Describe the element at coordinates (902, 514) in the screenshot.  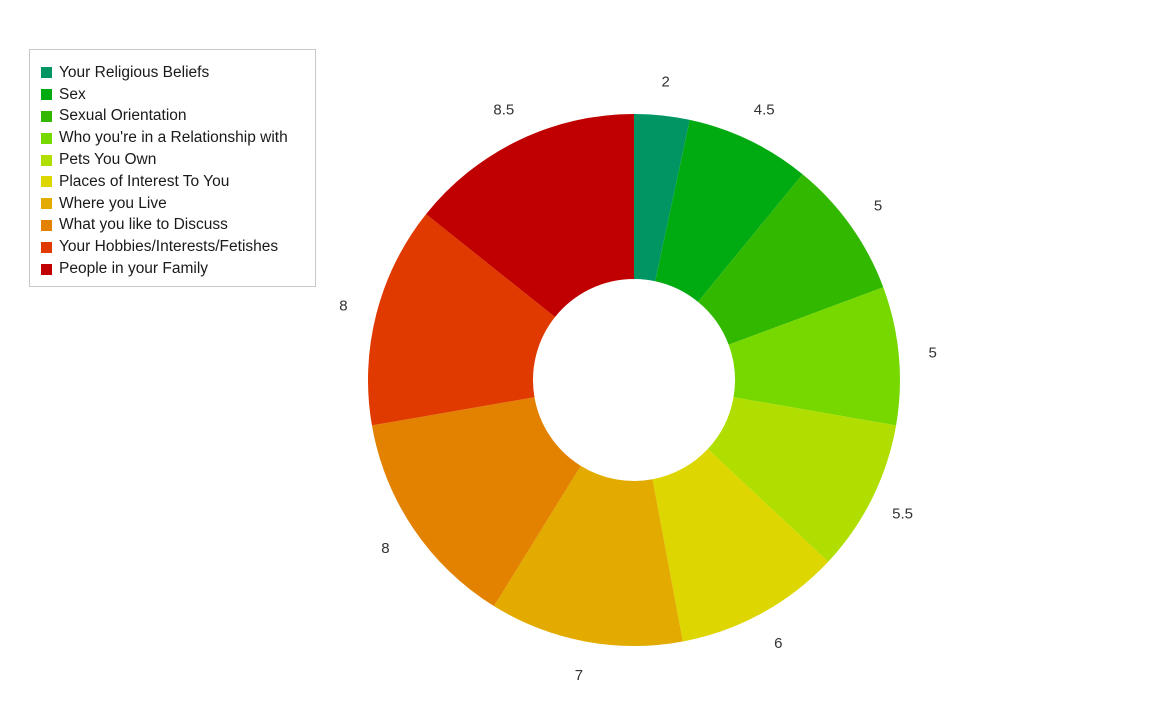
I see `slice-value-label: 5.5` at that location.